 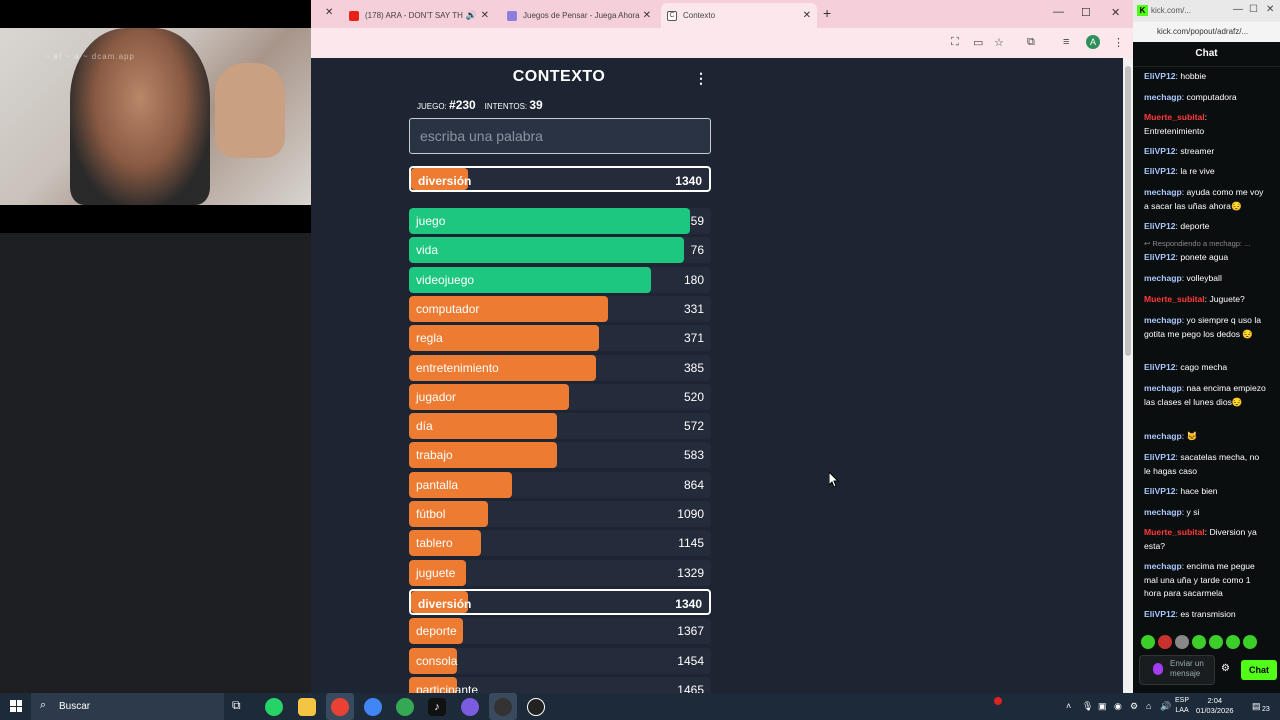 What do you see at coordinates (1166, 706) in the screenshot?
I see `volume-icon: 🔊` at bounding box center [1166, 706].